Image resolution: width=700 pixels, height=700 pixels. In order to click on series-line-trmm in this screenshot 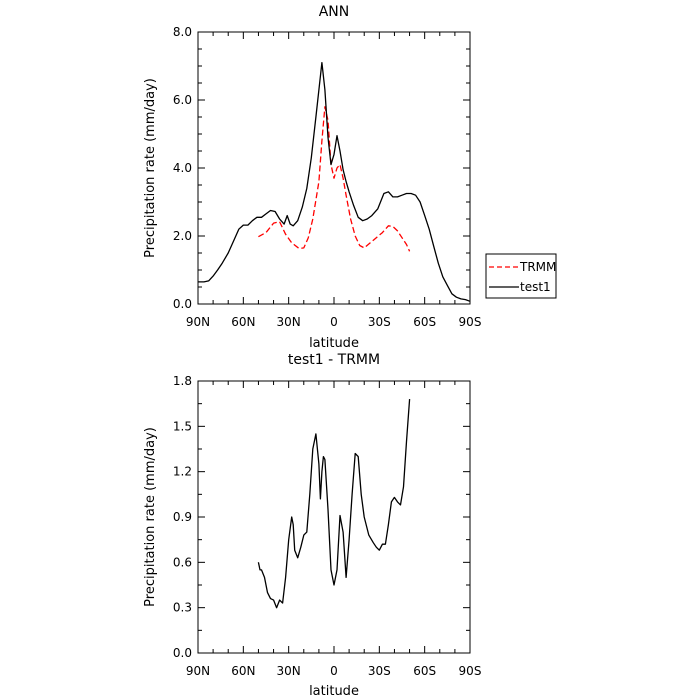, I will do `click(334, 179)`.